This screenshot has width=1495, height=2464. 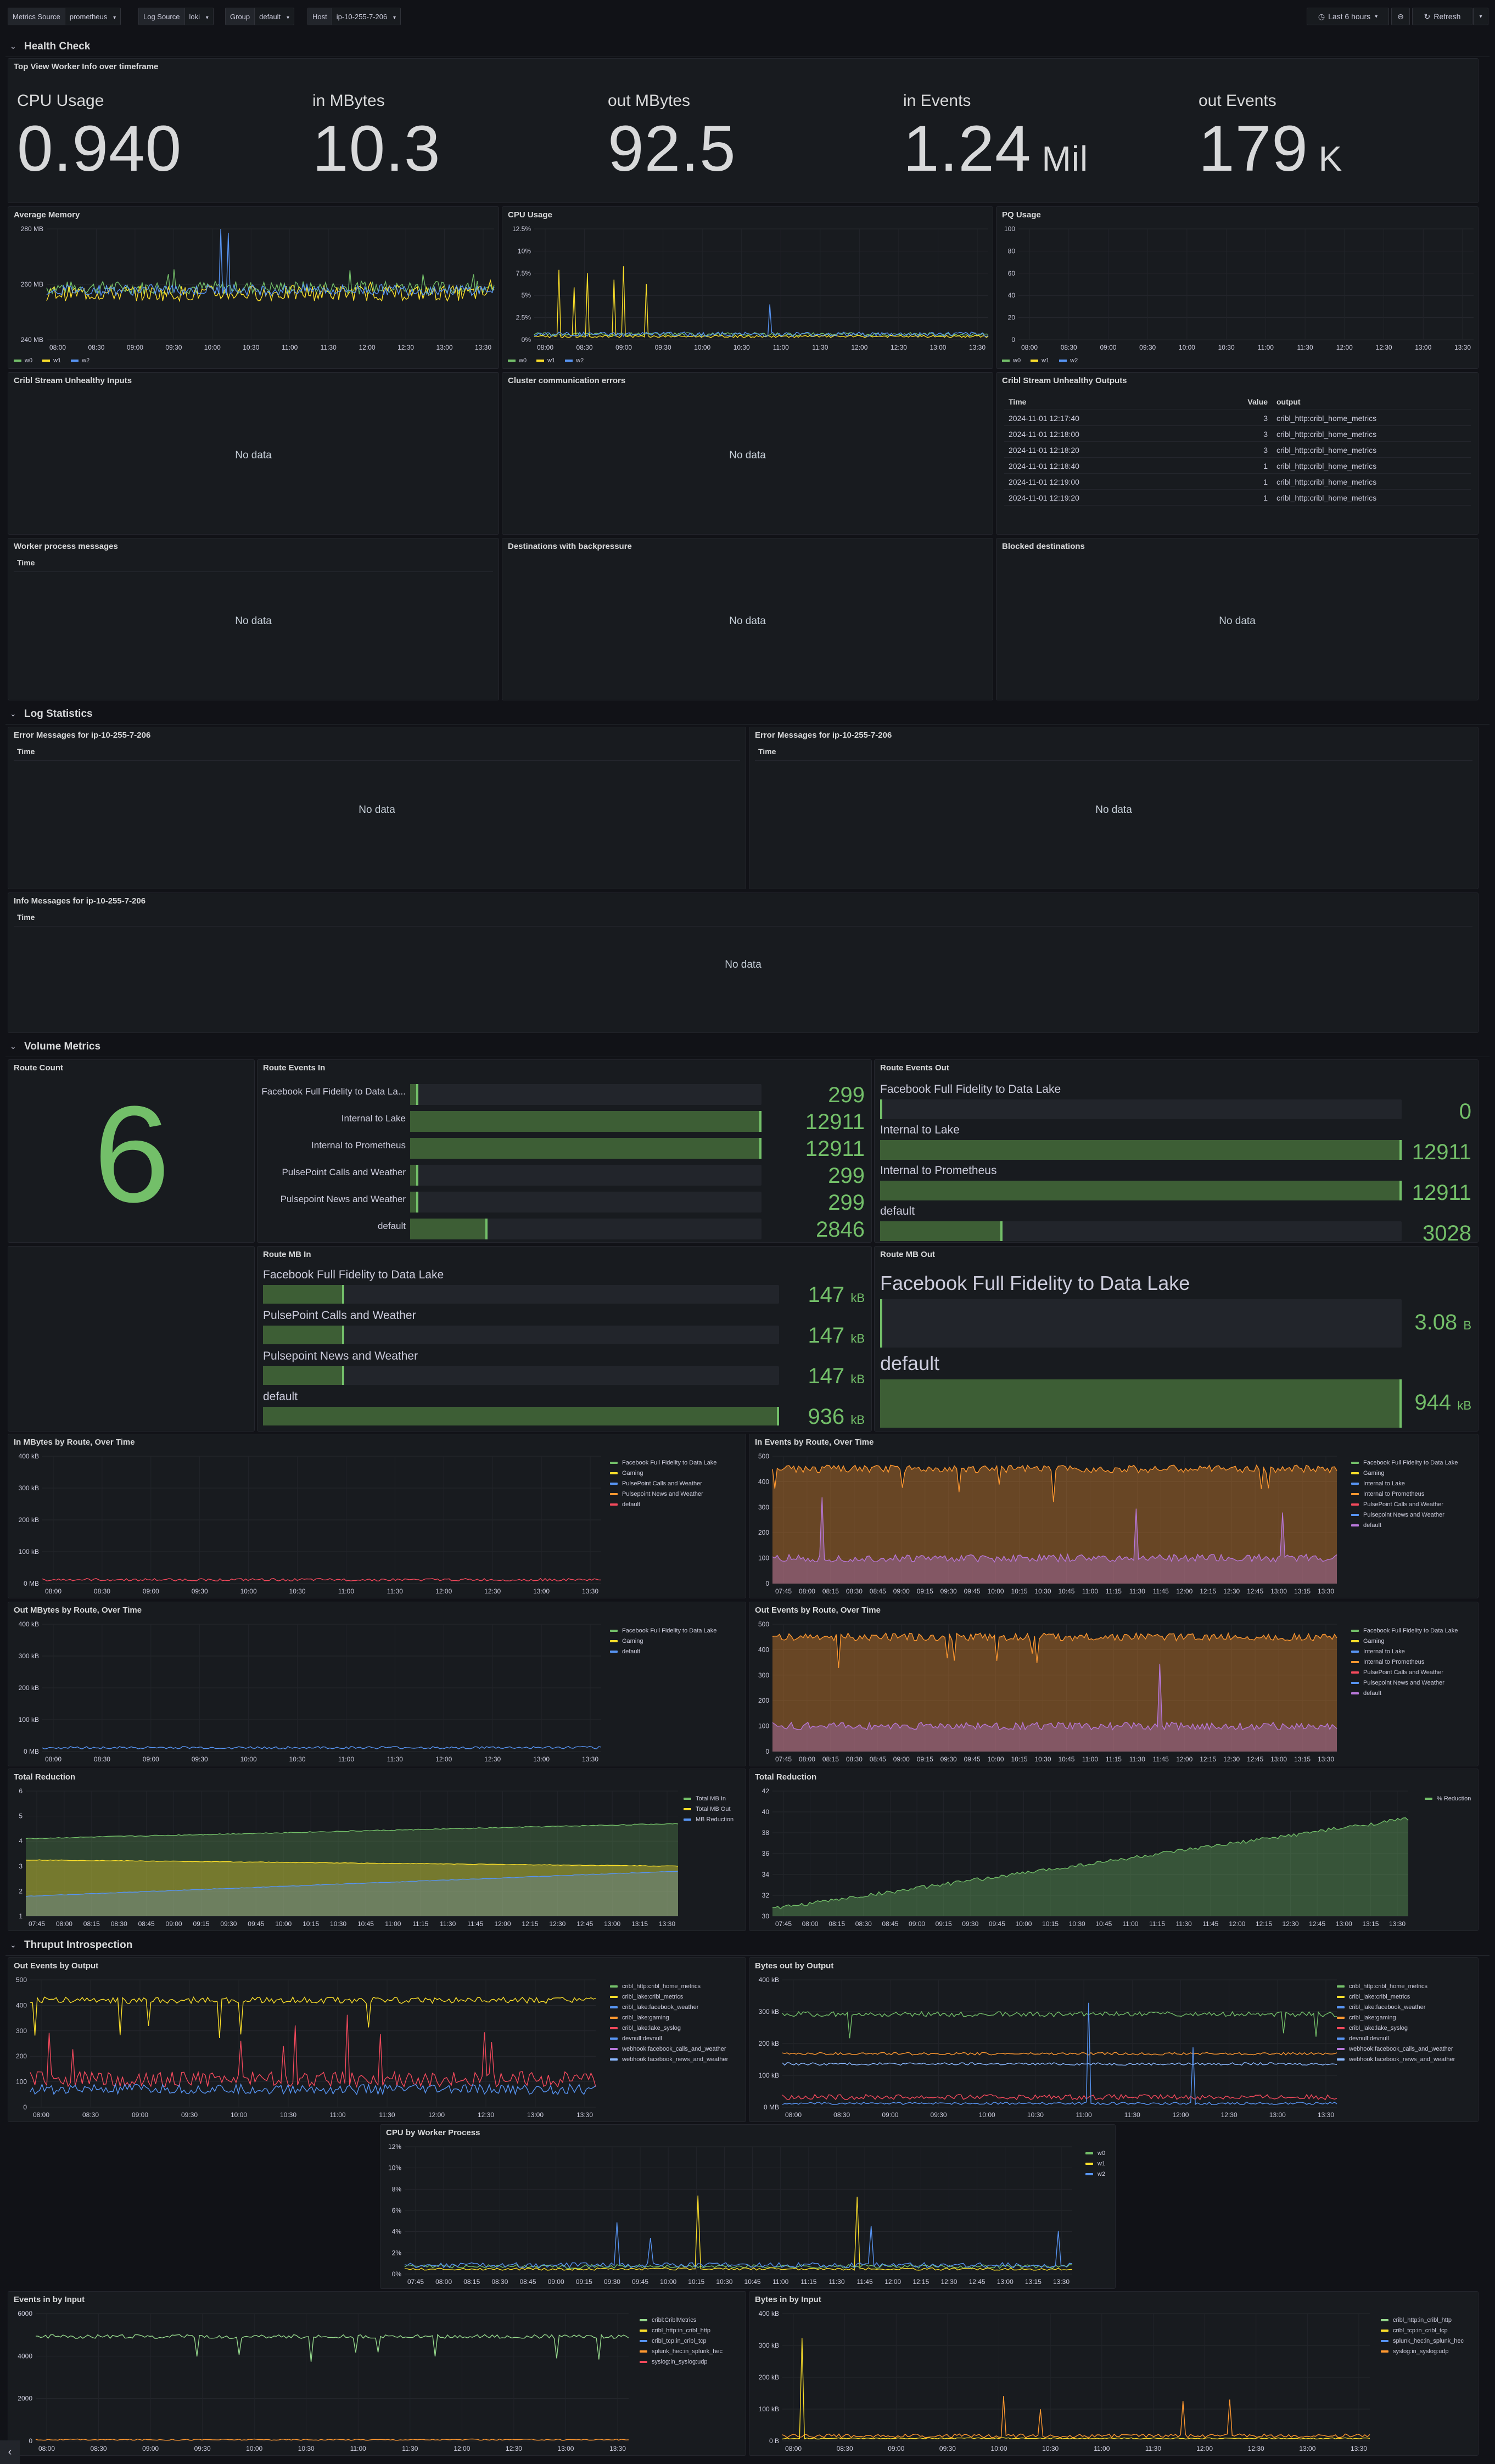 What do you see at coordinates (1288, 401) in the screenshot?
I see `header-output: output` at bounding box center [1288, 401].